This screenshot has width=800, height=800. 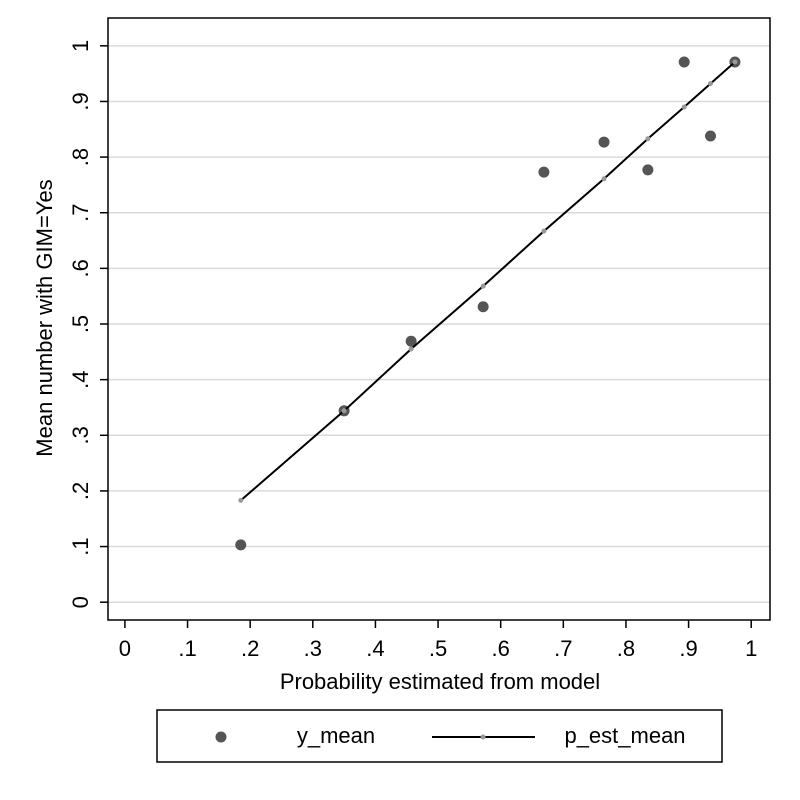 I want to click on x-tick-label: .9, so click(x=688, y=648).